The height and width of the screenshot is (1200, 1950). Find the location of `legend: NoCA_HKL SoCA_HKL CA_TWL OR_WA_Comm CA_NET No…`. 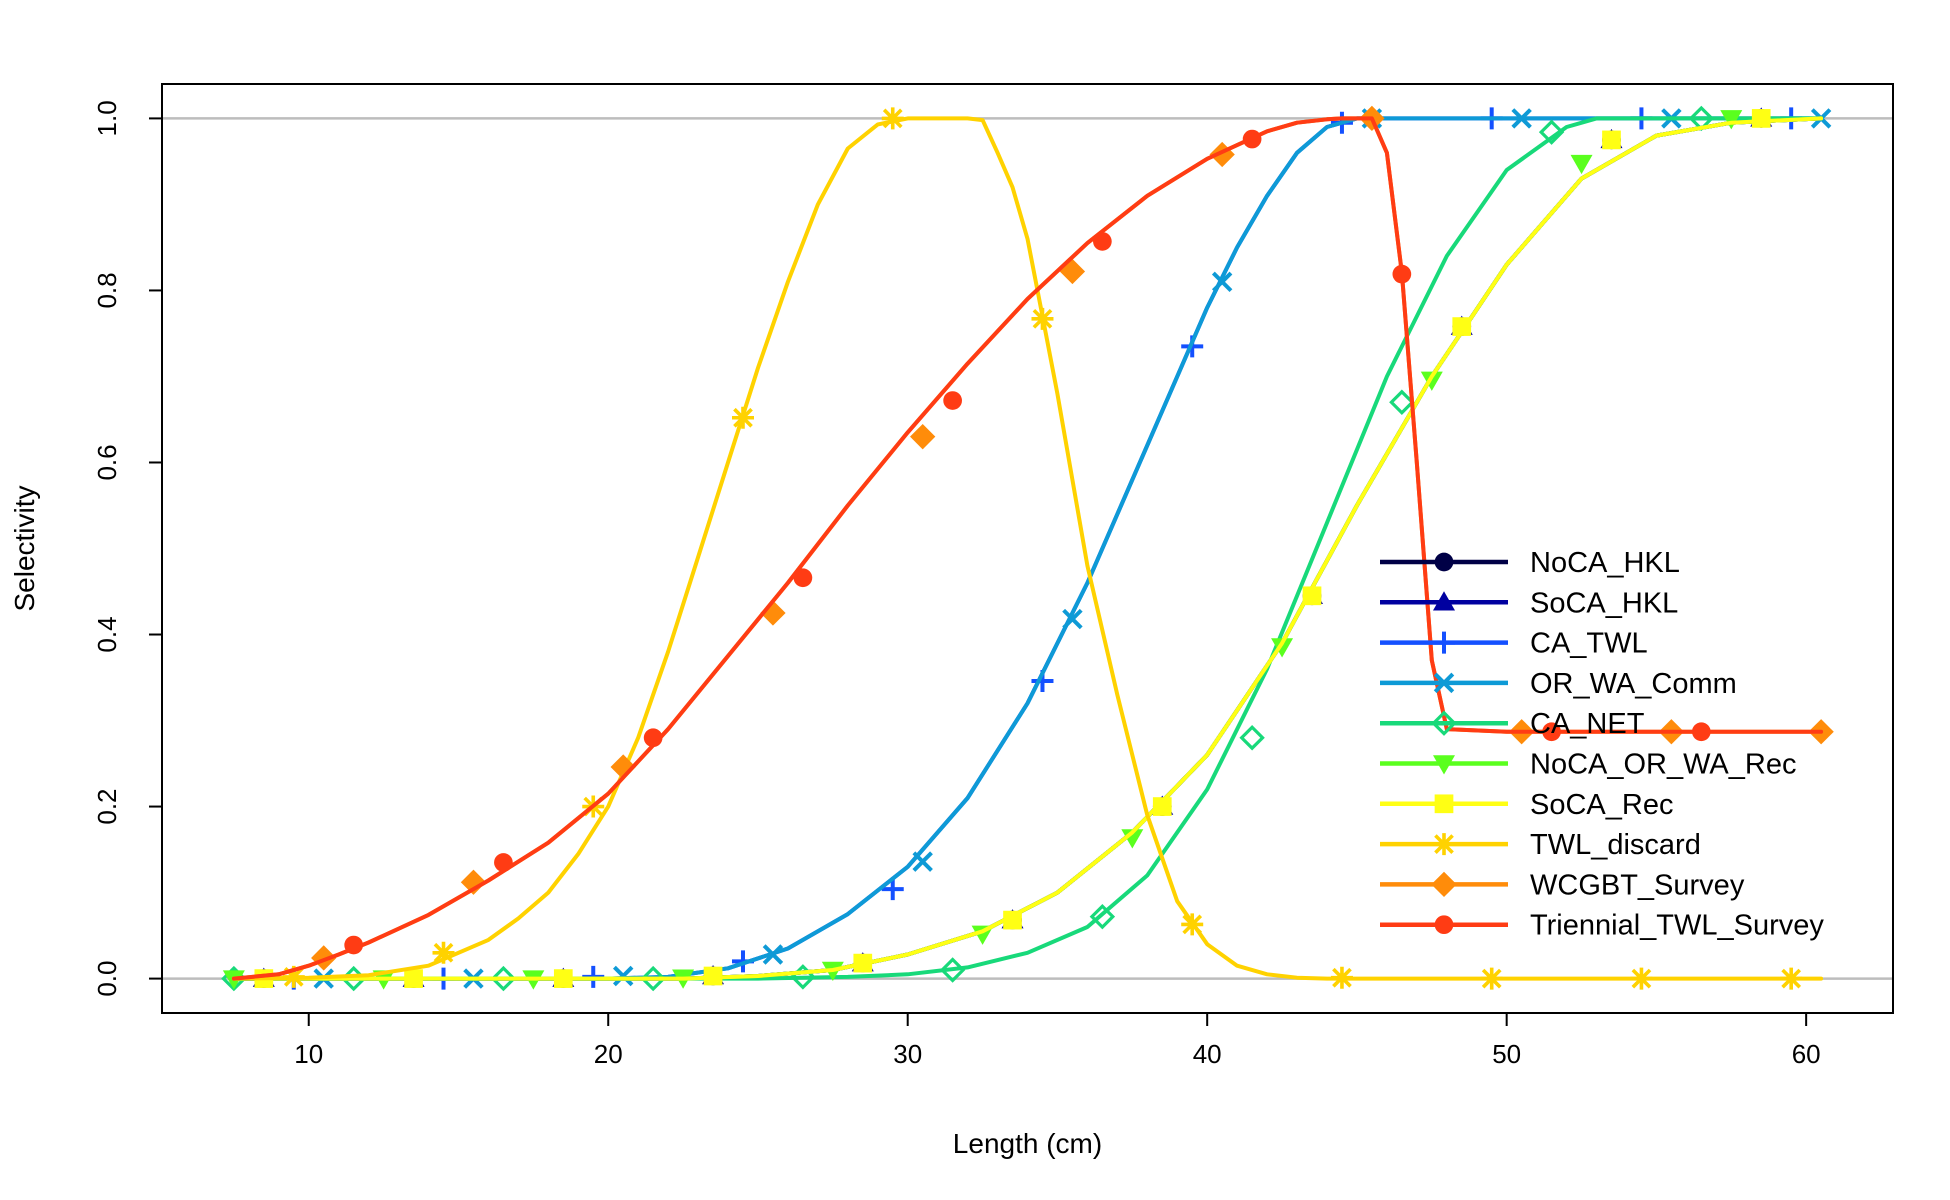

legend: NoCA_HKL SoCA_HKL CA_TWL OR_WA_Comm CA_NET No… is located at coordinates (1602, 744).